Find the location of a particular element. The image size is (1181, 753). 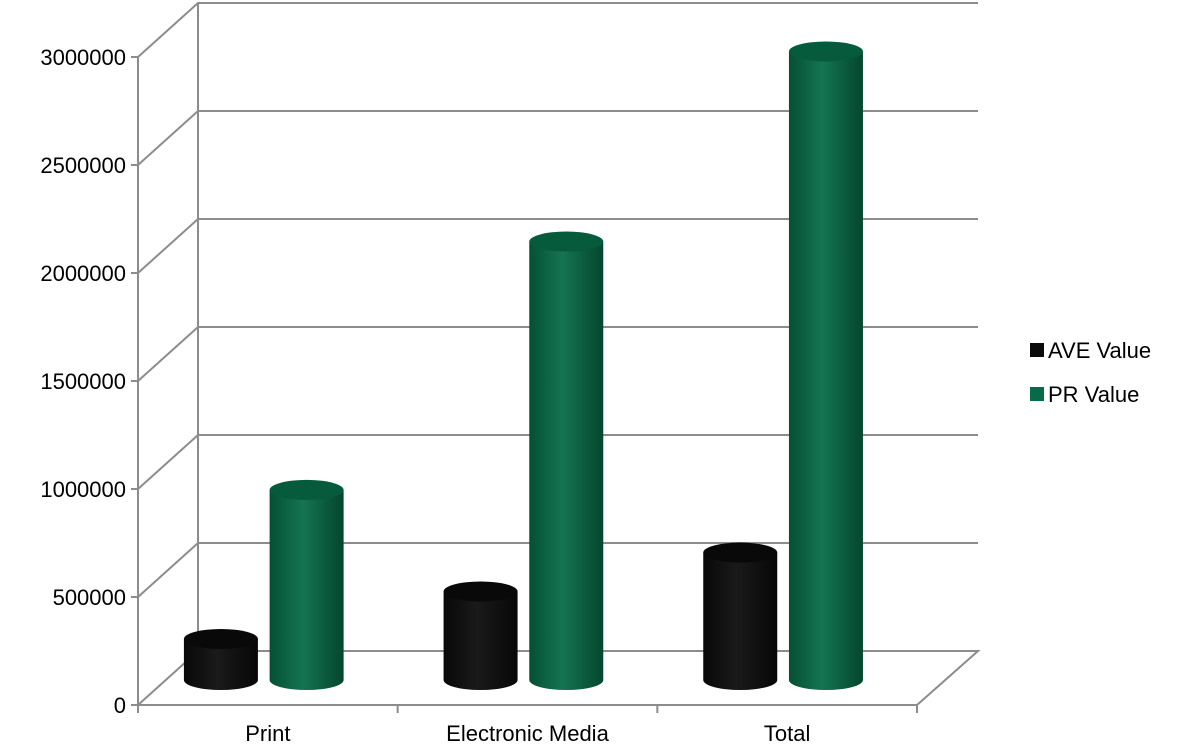

legend-label: AVE Value is located at coordinates (1099, 350).